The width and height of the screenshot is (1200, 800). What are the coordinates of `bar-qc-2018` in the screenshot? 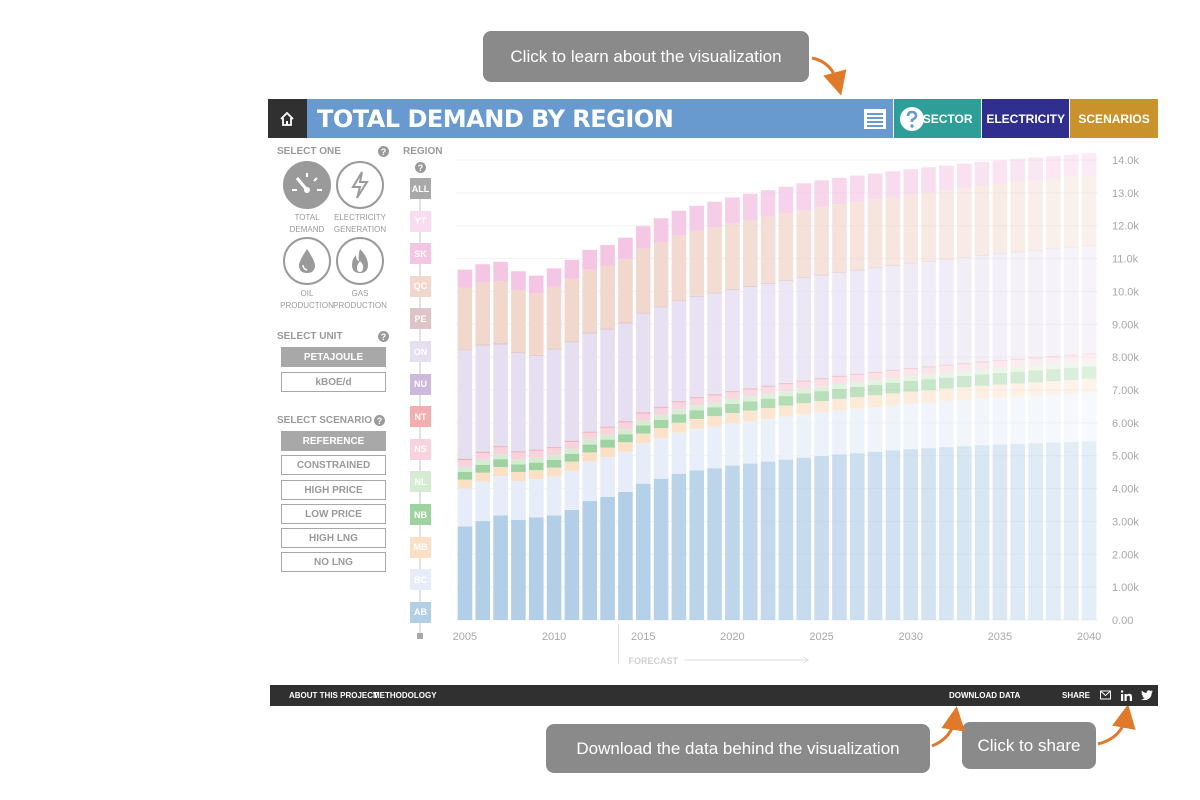 It's located at (697, 263).